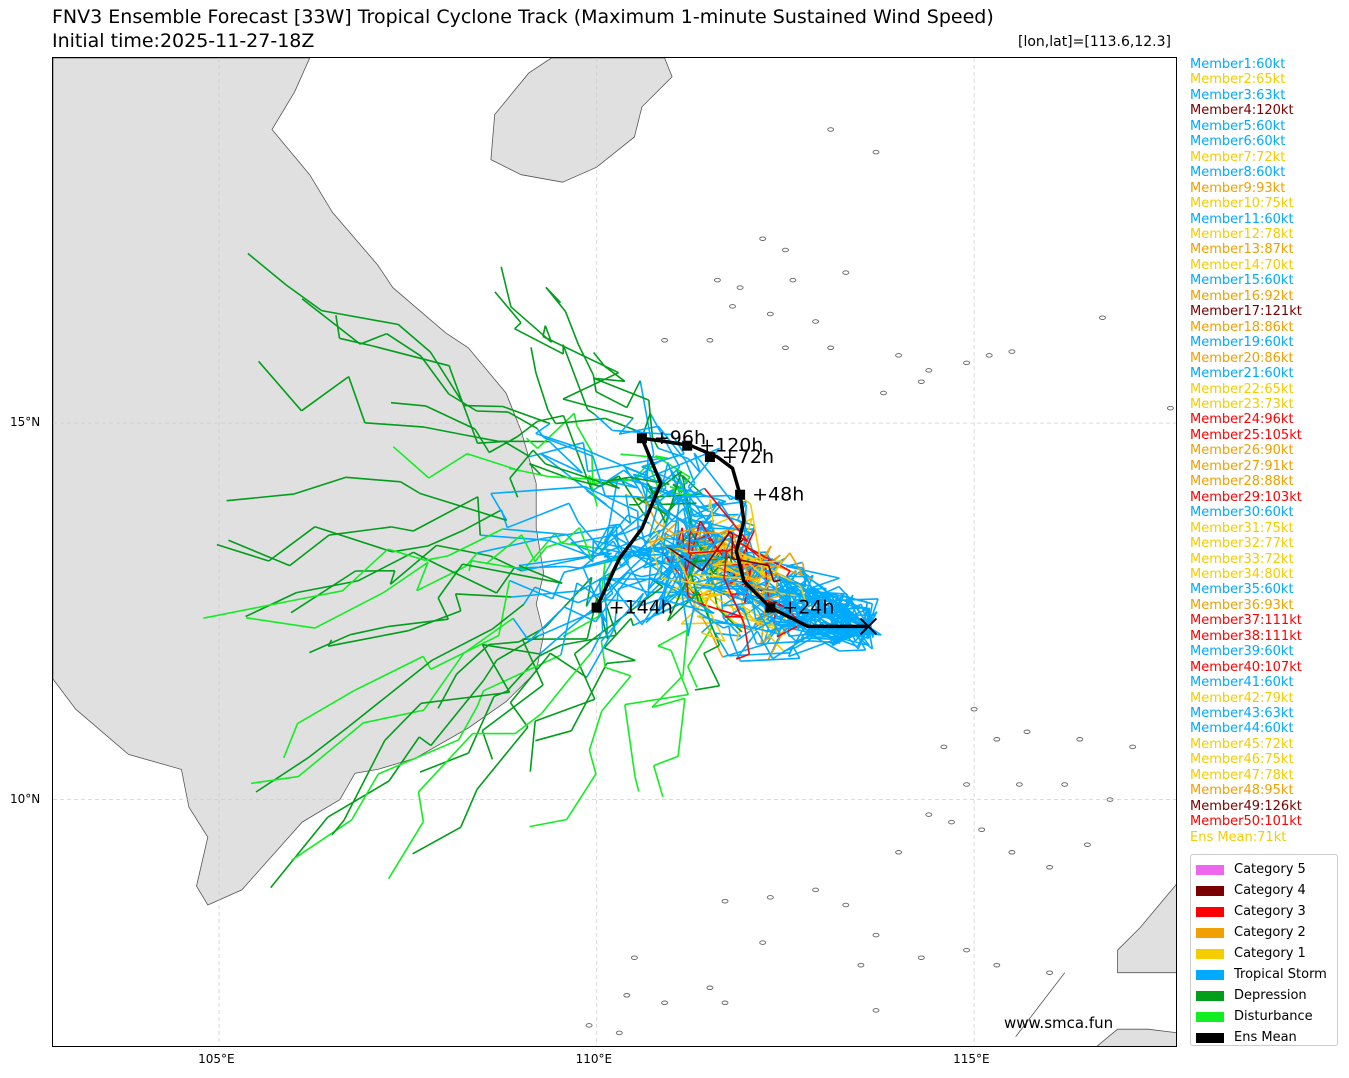  What do you see at coordinates (770, 607) in the screenshot?
I see `ens-mean-marker` at bounding box center [770, 607].